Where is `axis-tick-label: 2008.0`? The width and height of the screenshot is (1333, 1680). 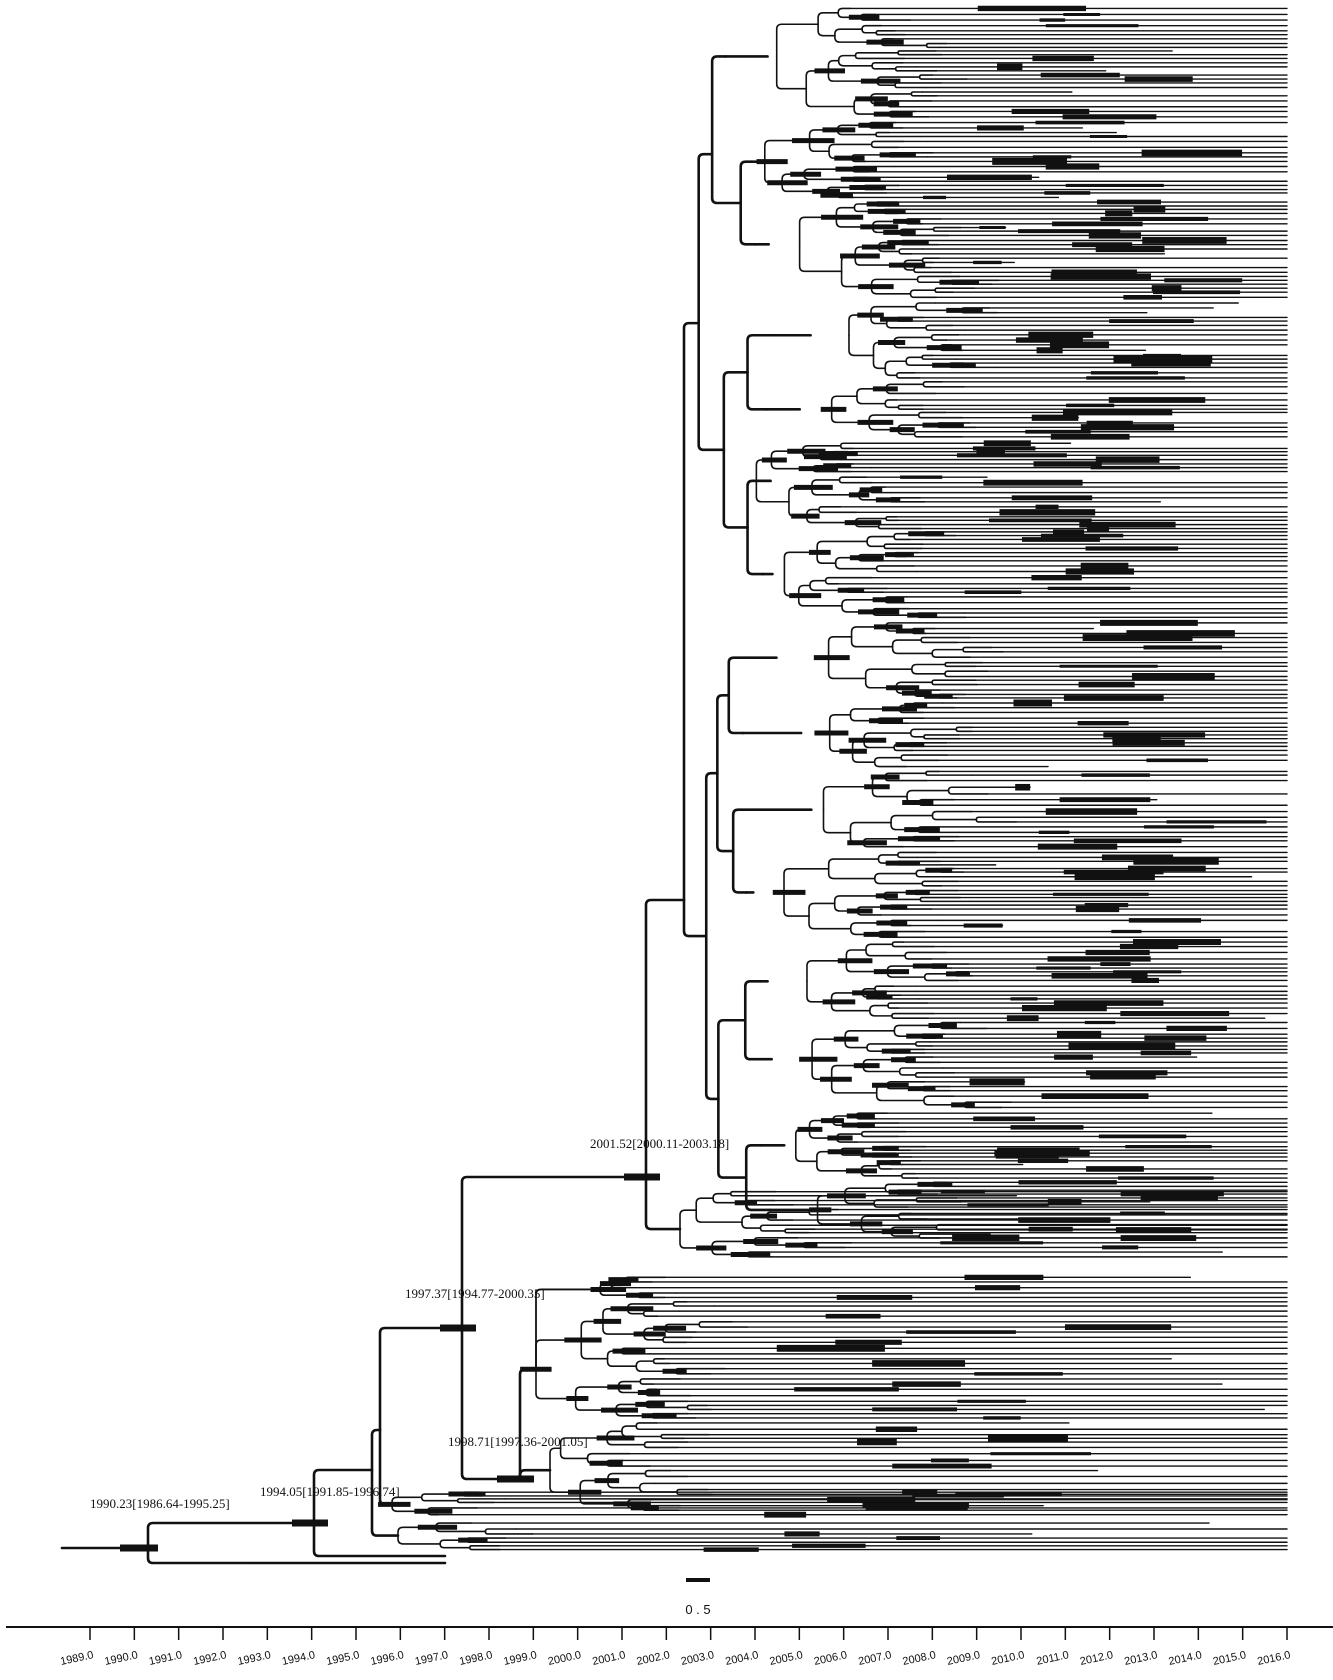 axis-tick-label: 2008.0 is located at coordinates (919, 1658).